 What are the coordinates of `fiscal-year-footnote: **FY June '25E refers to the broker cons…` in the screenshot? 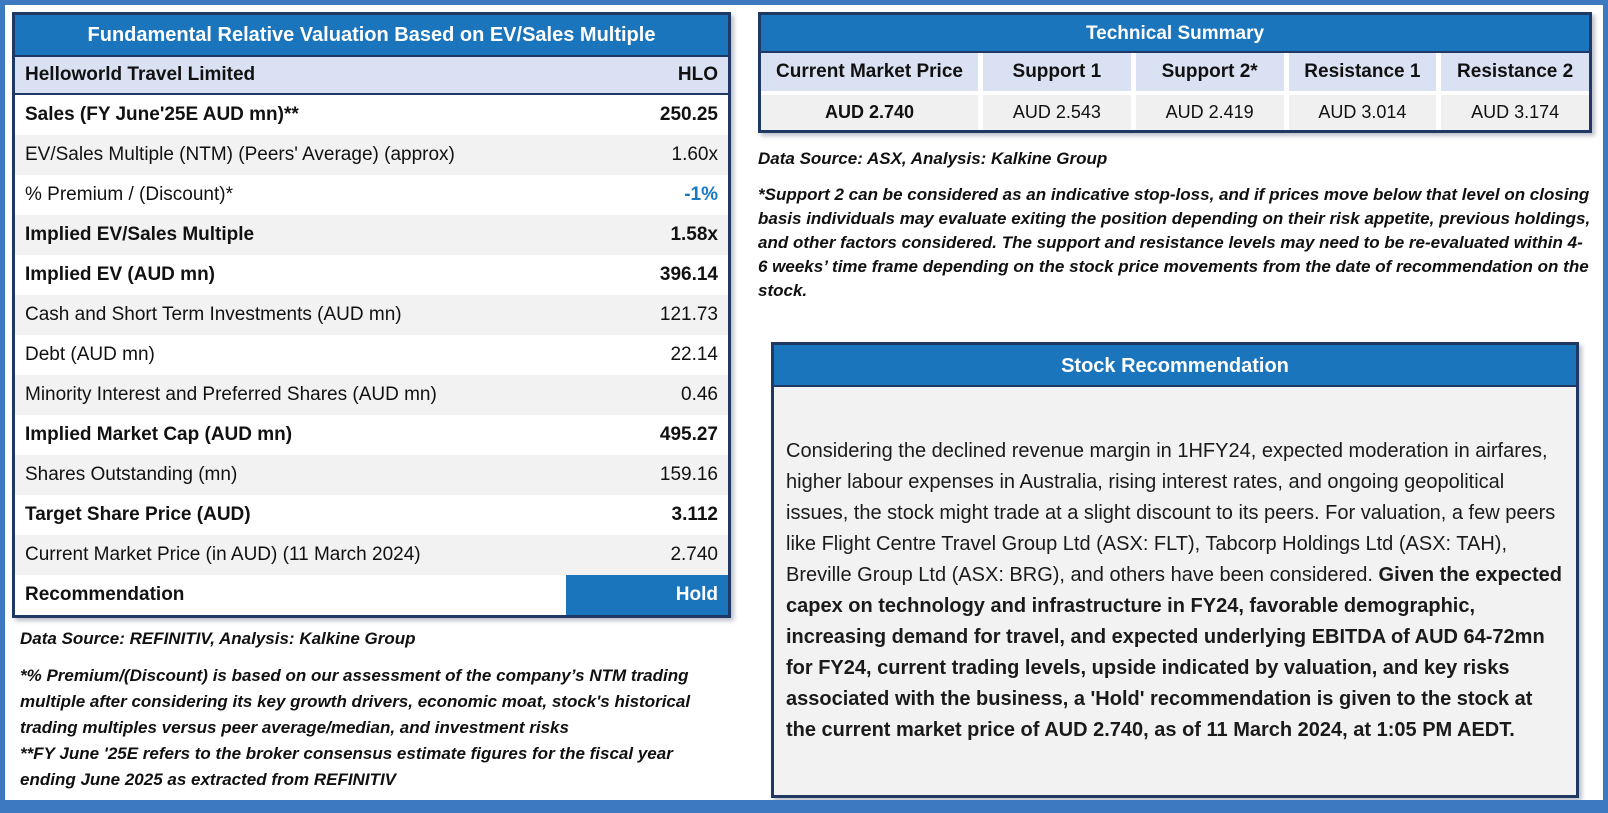 It's located at (346, 766).